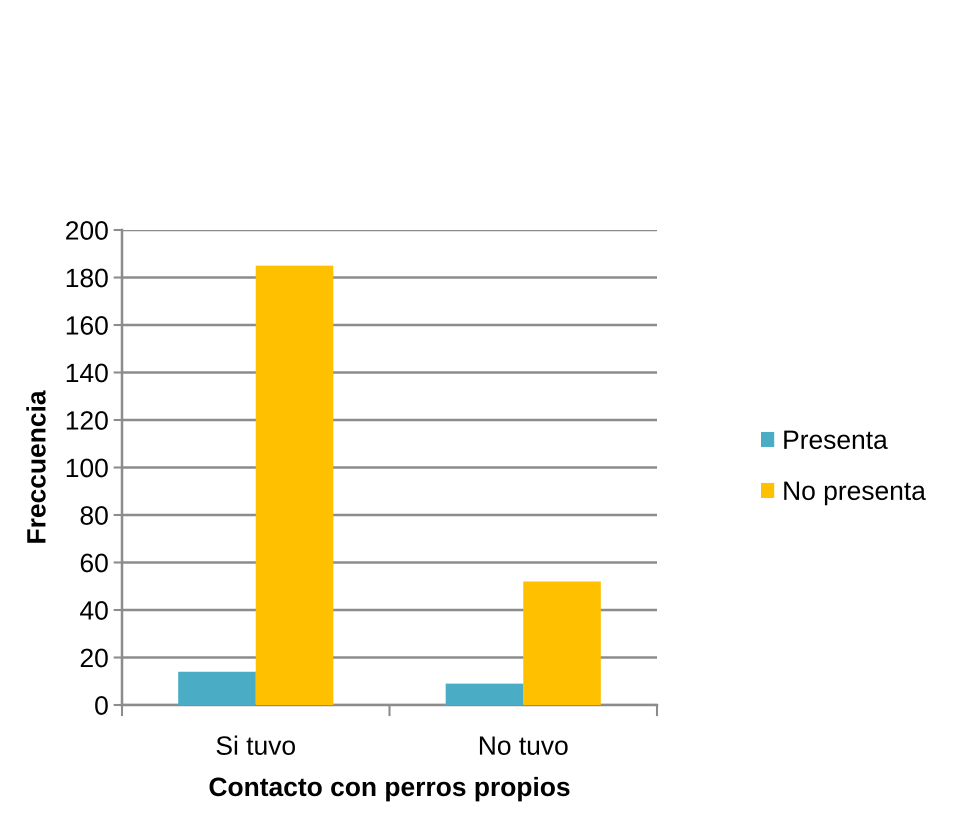 This screenshot has height=816, width=957. Describe the element at coordinates (524, 745) in the screenshot. I see `x-tick-label: No tuvo` at that location.